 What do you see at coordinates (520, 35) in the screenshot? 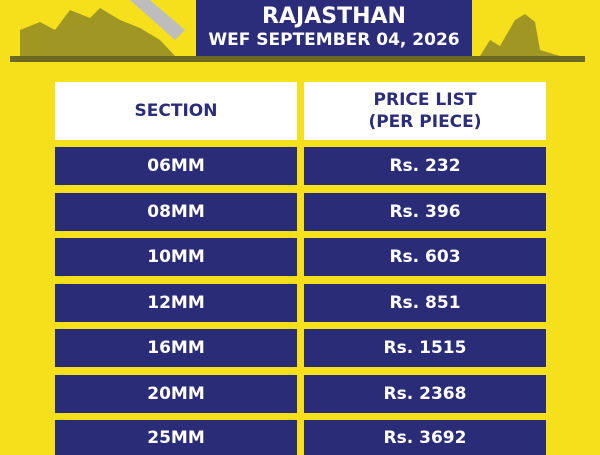
I see `worker-right` at bounding box center [520, 35].